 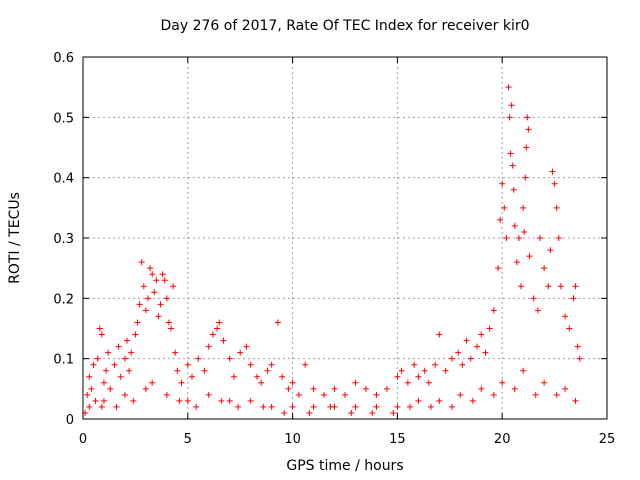 I want to click on y-tick-label: 0.1, so click(x=63, y=360).